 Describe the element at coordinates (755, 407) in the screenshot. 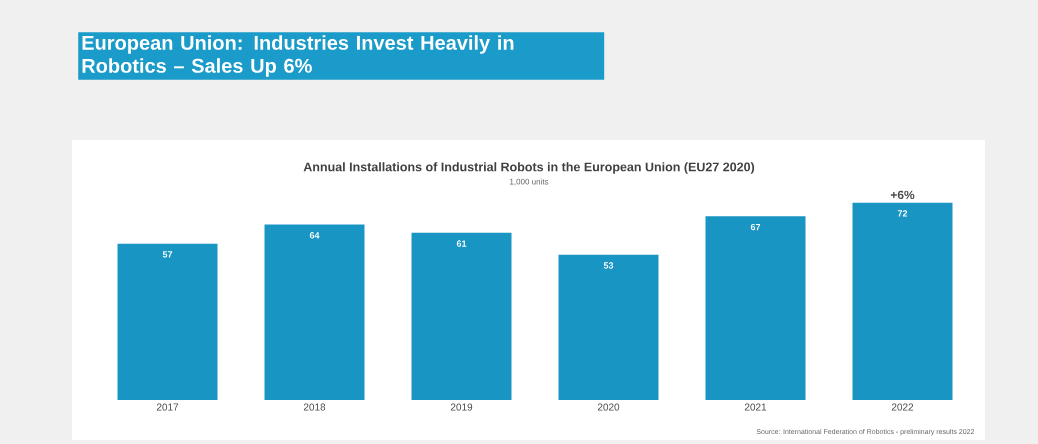

I see `x-tick-label: 2021` at that location.